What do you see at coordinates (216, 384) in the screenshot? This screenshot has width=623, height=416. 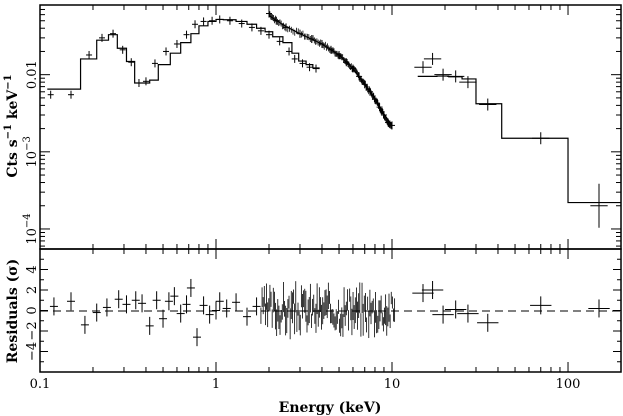 I see `x-tick-label: 1` at bounding box center [216, 384].